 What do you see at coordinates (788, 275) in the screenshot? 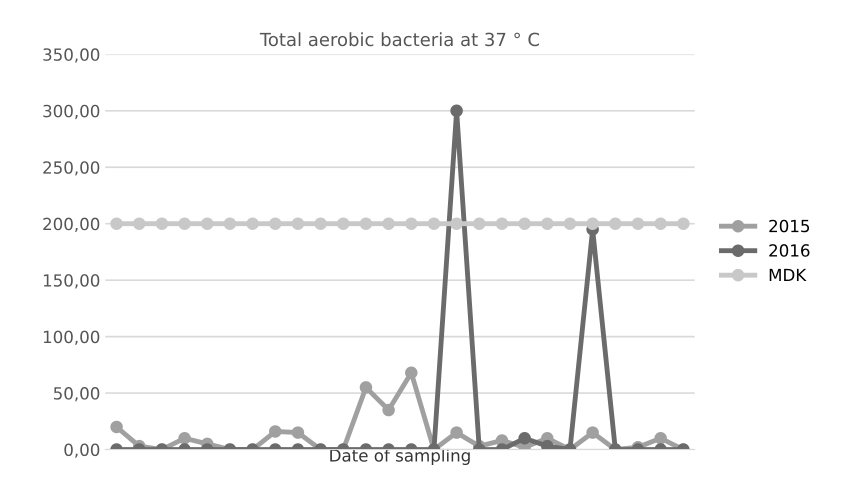
I see `legend-label: MDK` at bounding box center [788, 275].